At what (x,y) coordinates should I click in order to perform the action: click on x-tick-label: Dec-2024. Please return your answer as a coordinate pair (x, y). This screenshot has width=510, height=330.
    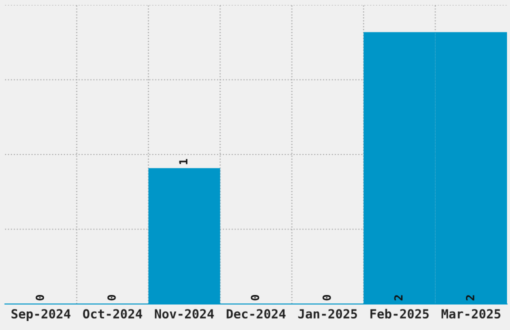
    Looking at the image, I should click on (256, 314).